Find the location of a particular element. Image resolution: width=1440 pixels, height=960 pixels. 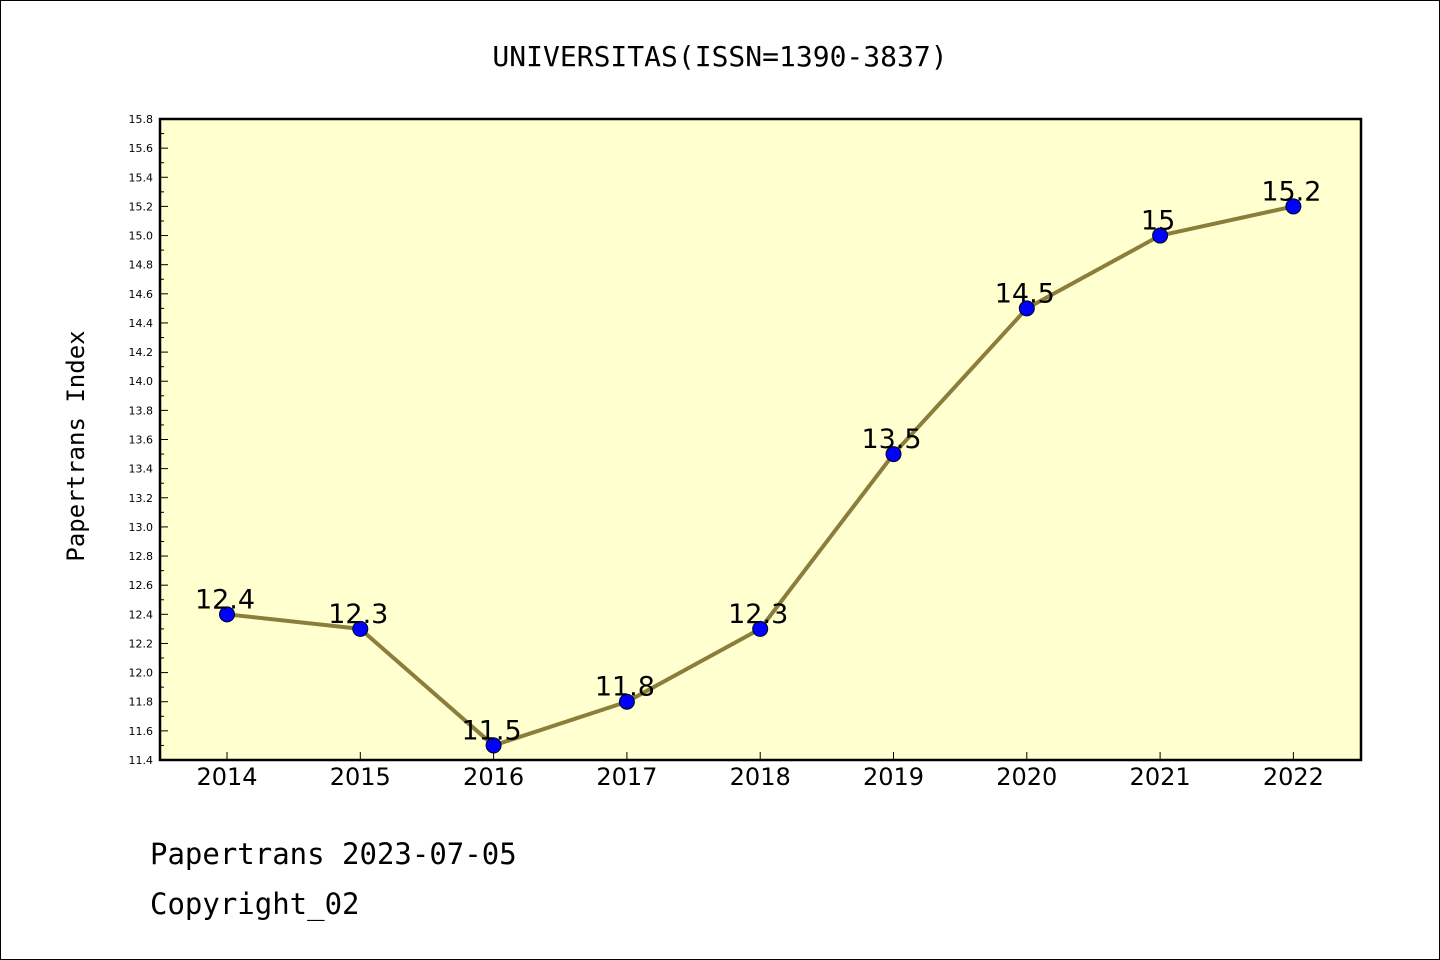

y-tick-label: 11.4 is located at coordinates (141, 760).